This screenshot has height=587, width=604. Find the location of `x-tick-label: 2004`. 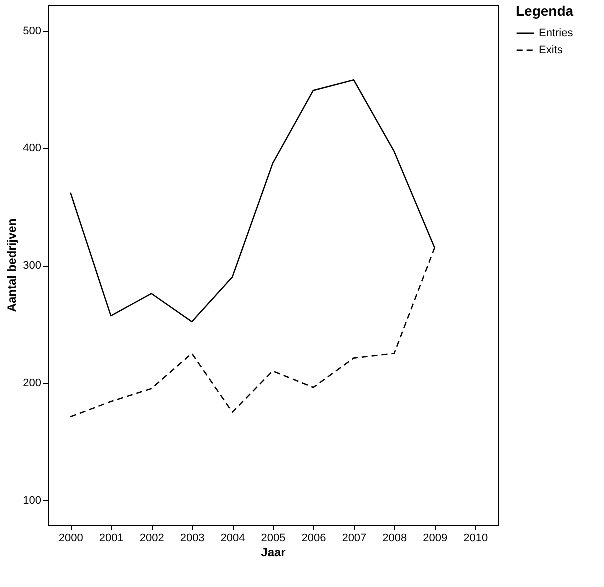

x-tick-label: 2004 is located at coordinates (233, 538).